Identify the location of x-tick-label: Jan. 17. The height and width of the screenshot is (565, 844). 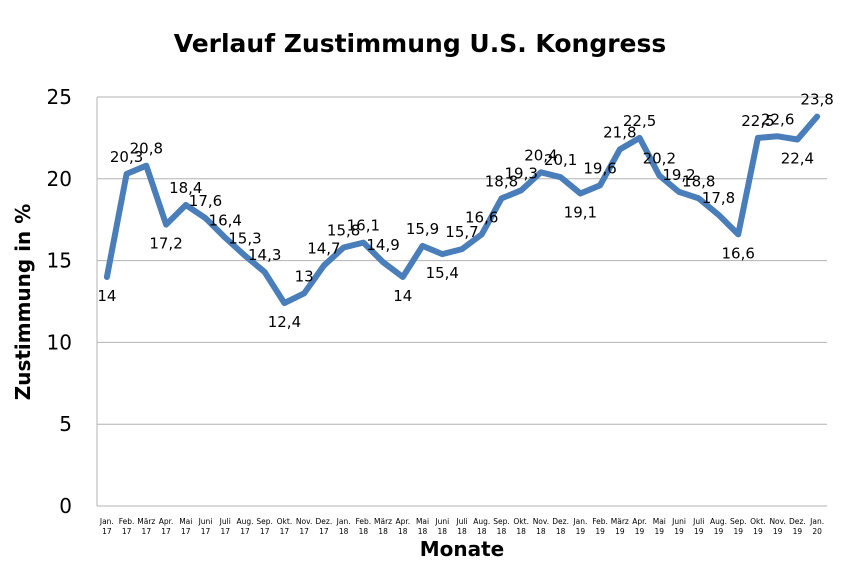
(106, 526).